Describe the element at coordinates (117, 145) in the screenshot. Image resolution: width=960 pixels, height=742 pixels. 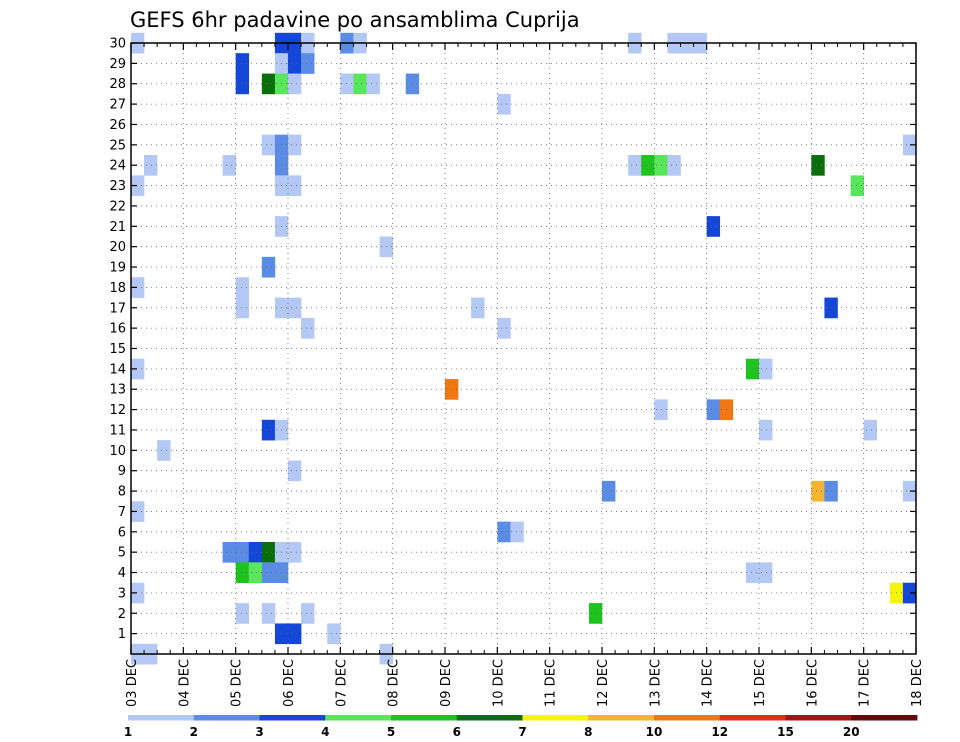
I see `y-tick-label: 25` at that location.